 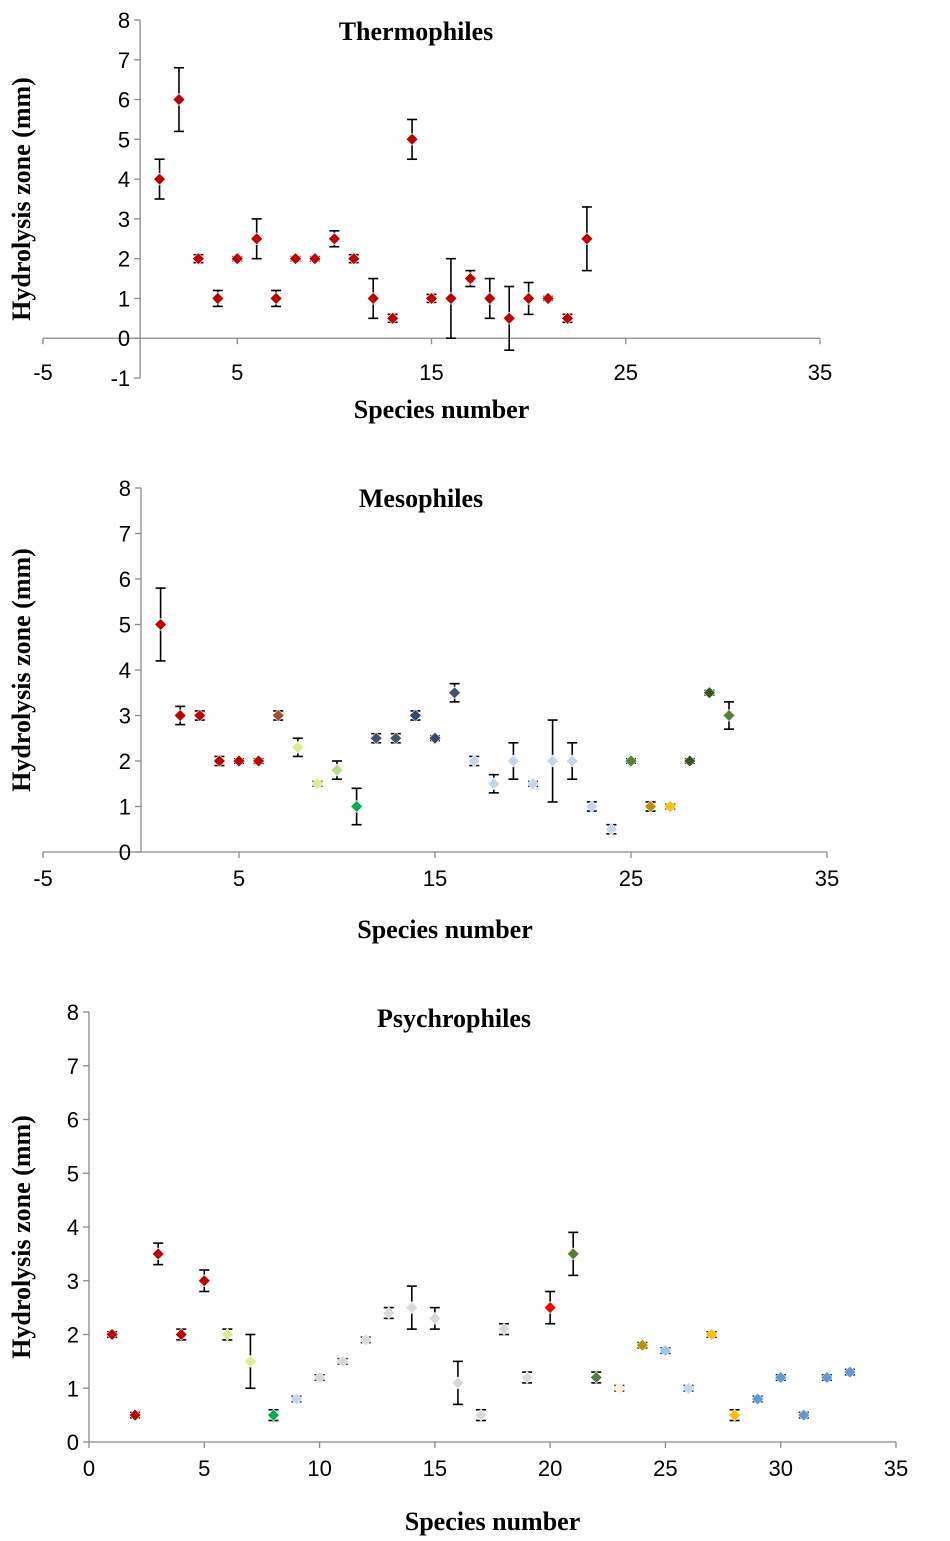 What do you see at coordinates (89, 1468) in the screenshot?
I see `x-tick-label: 0` at bounding box center [89, 1468].